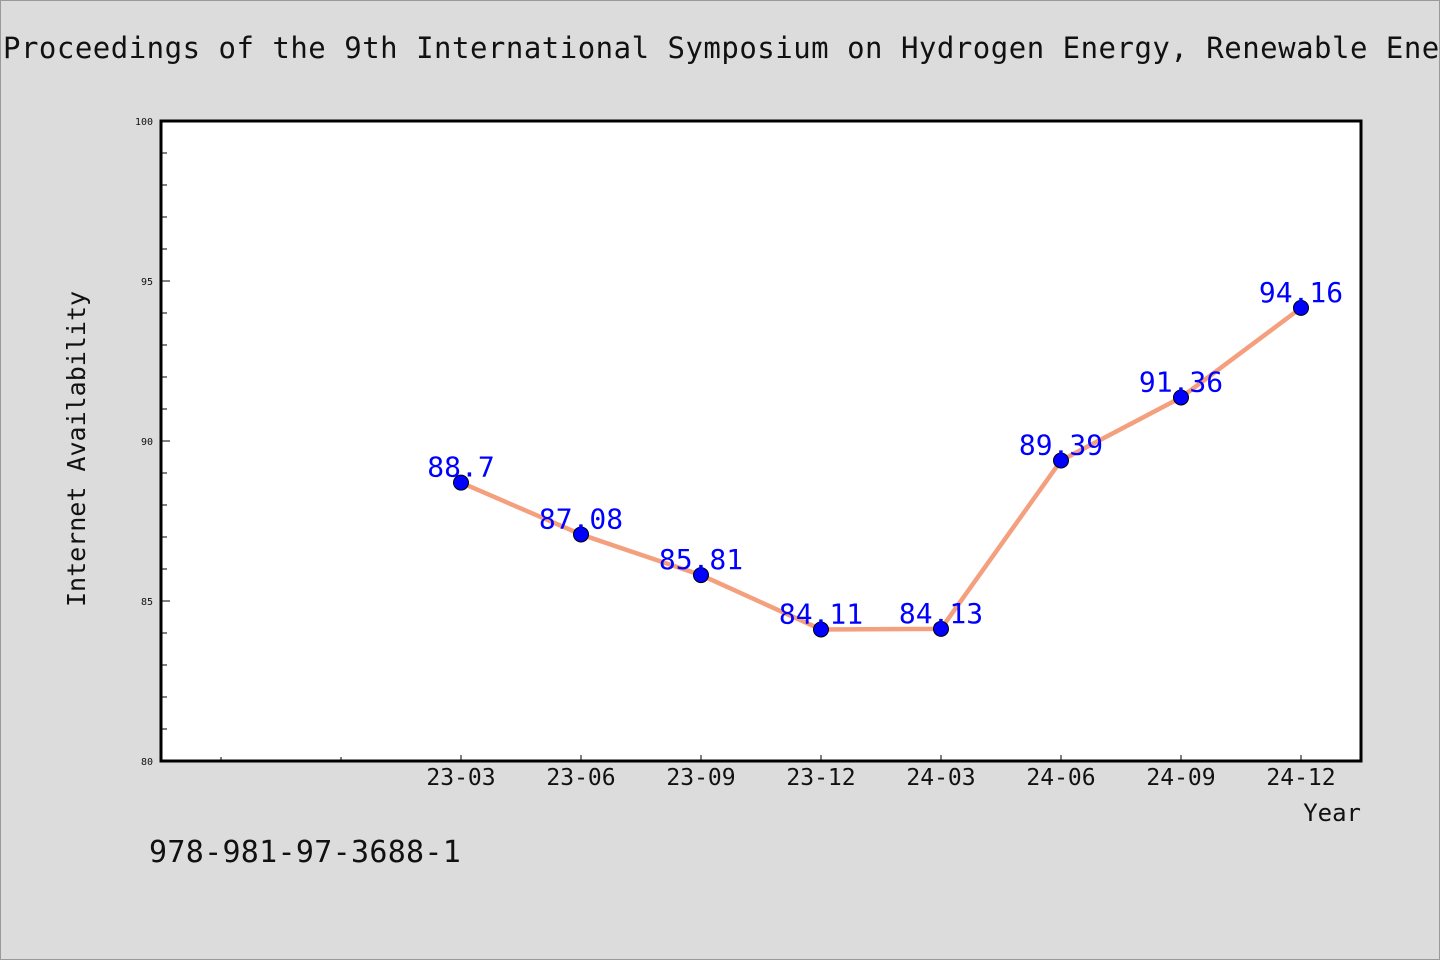  I want to click on x-axis-ticks: 23-03 23-06 23-09 23-12 24-03 24-06 24-09 24-12, so click(778, 773).